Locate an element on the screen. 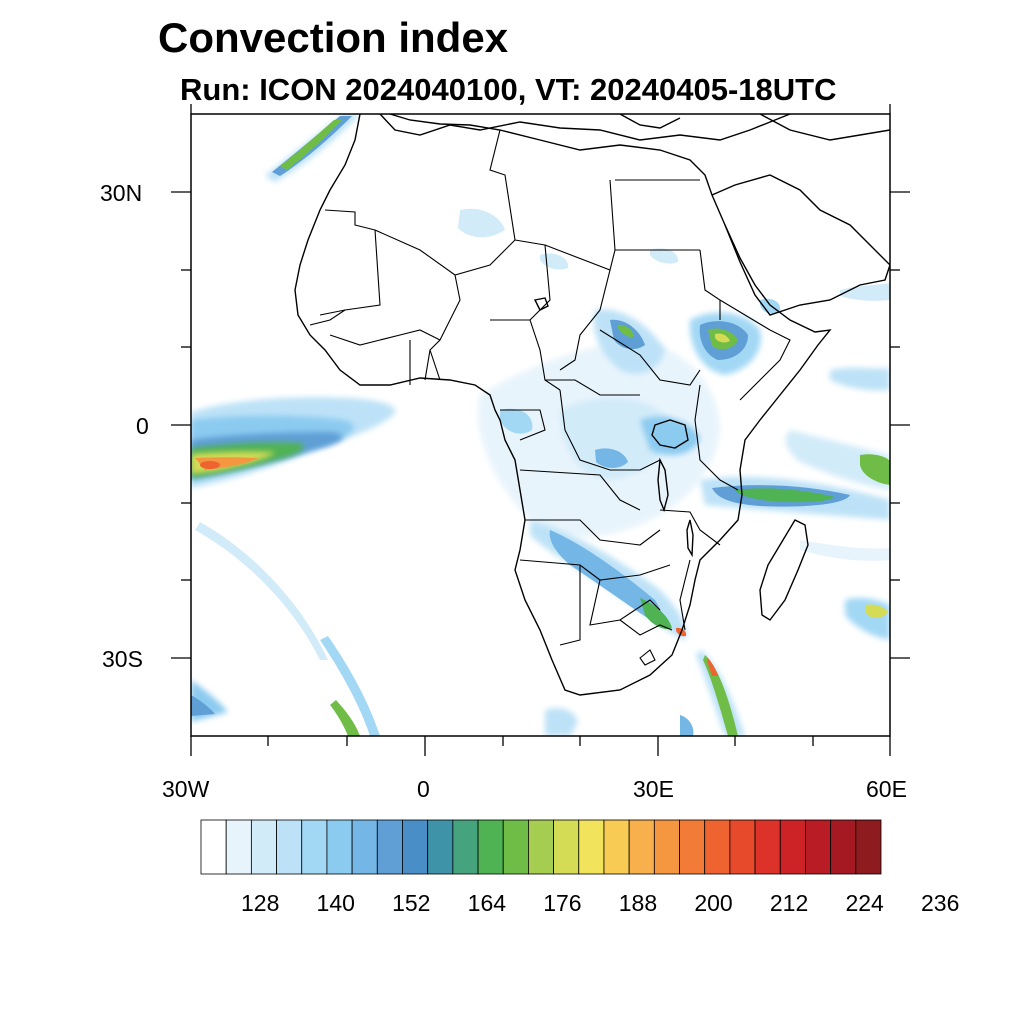 This screenshot has height=1024, width=1024. colorbar-label: 128 is located at coordinates (260, 903).